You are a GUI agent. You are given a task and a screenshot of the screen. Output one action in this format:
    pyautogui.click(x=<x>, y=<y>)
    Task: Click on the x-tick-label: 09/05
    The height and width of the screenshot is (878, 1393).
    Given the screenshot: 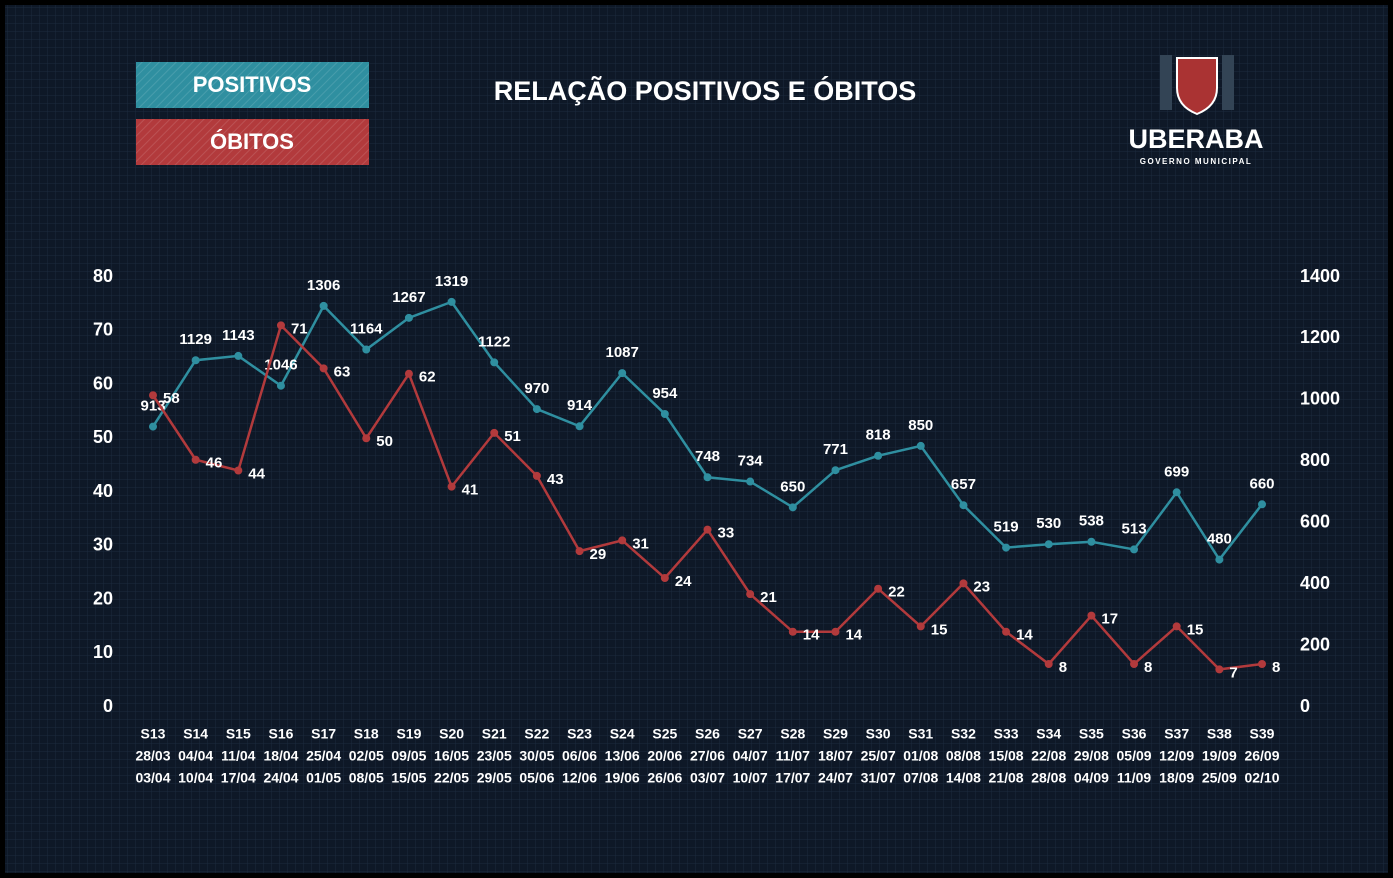 What is the action you would take?
    pyautogui.click(x=408, y=756)
    